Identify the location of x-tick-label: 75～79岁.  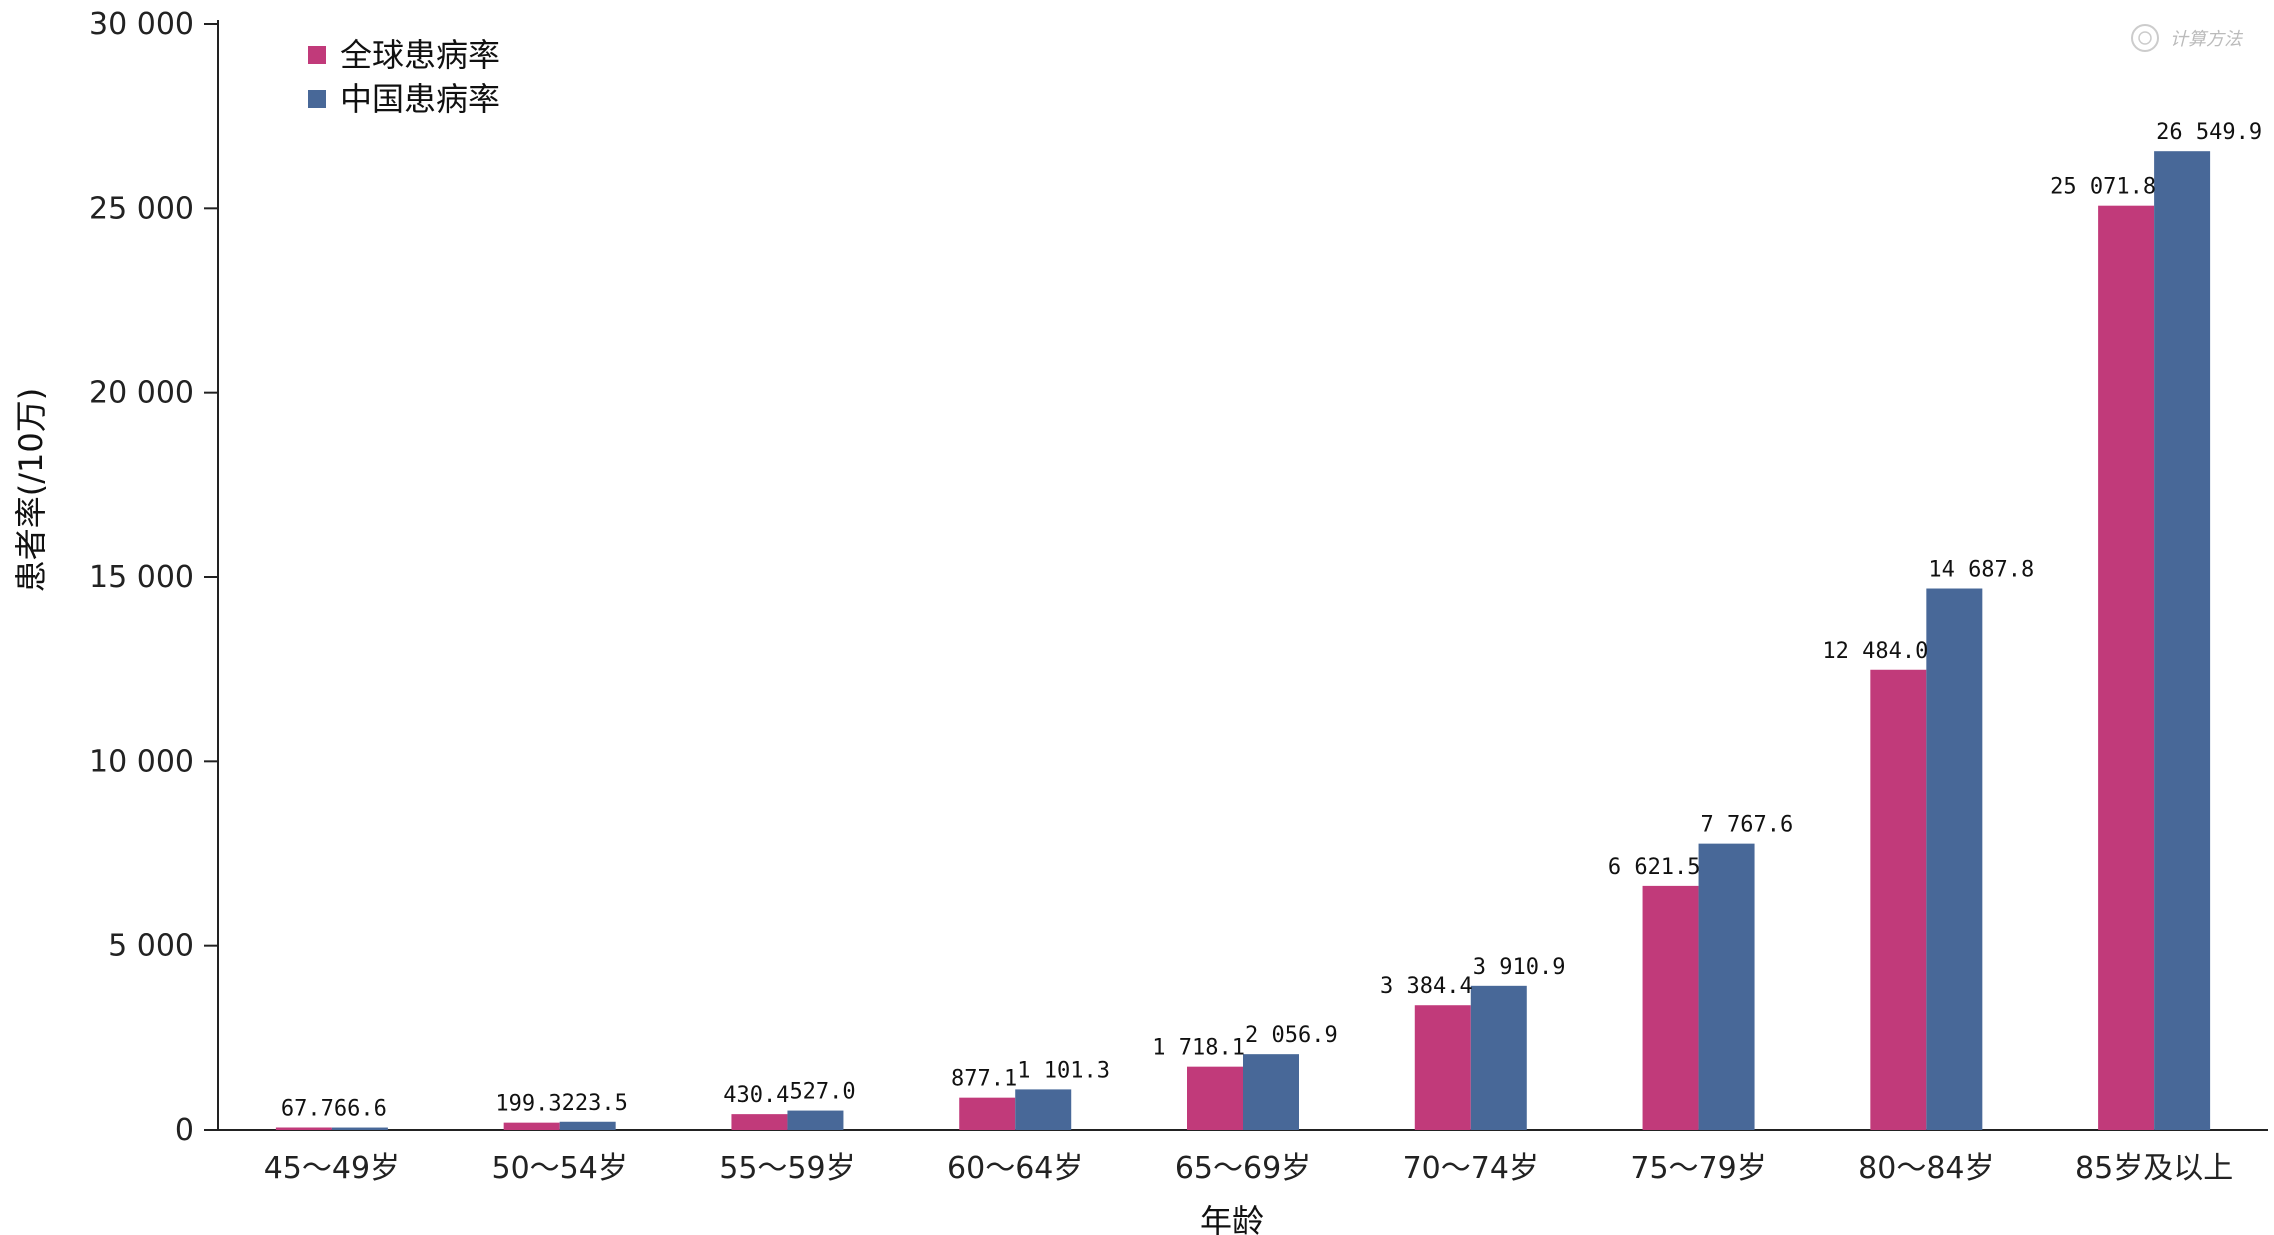
(1698, 1168).